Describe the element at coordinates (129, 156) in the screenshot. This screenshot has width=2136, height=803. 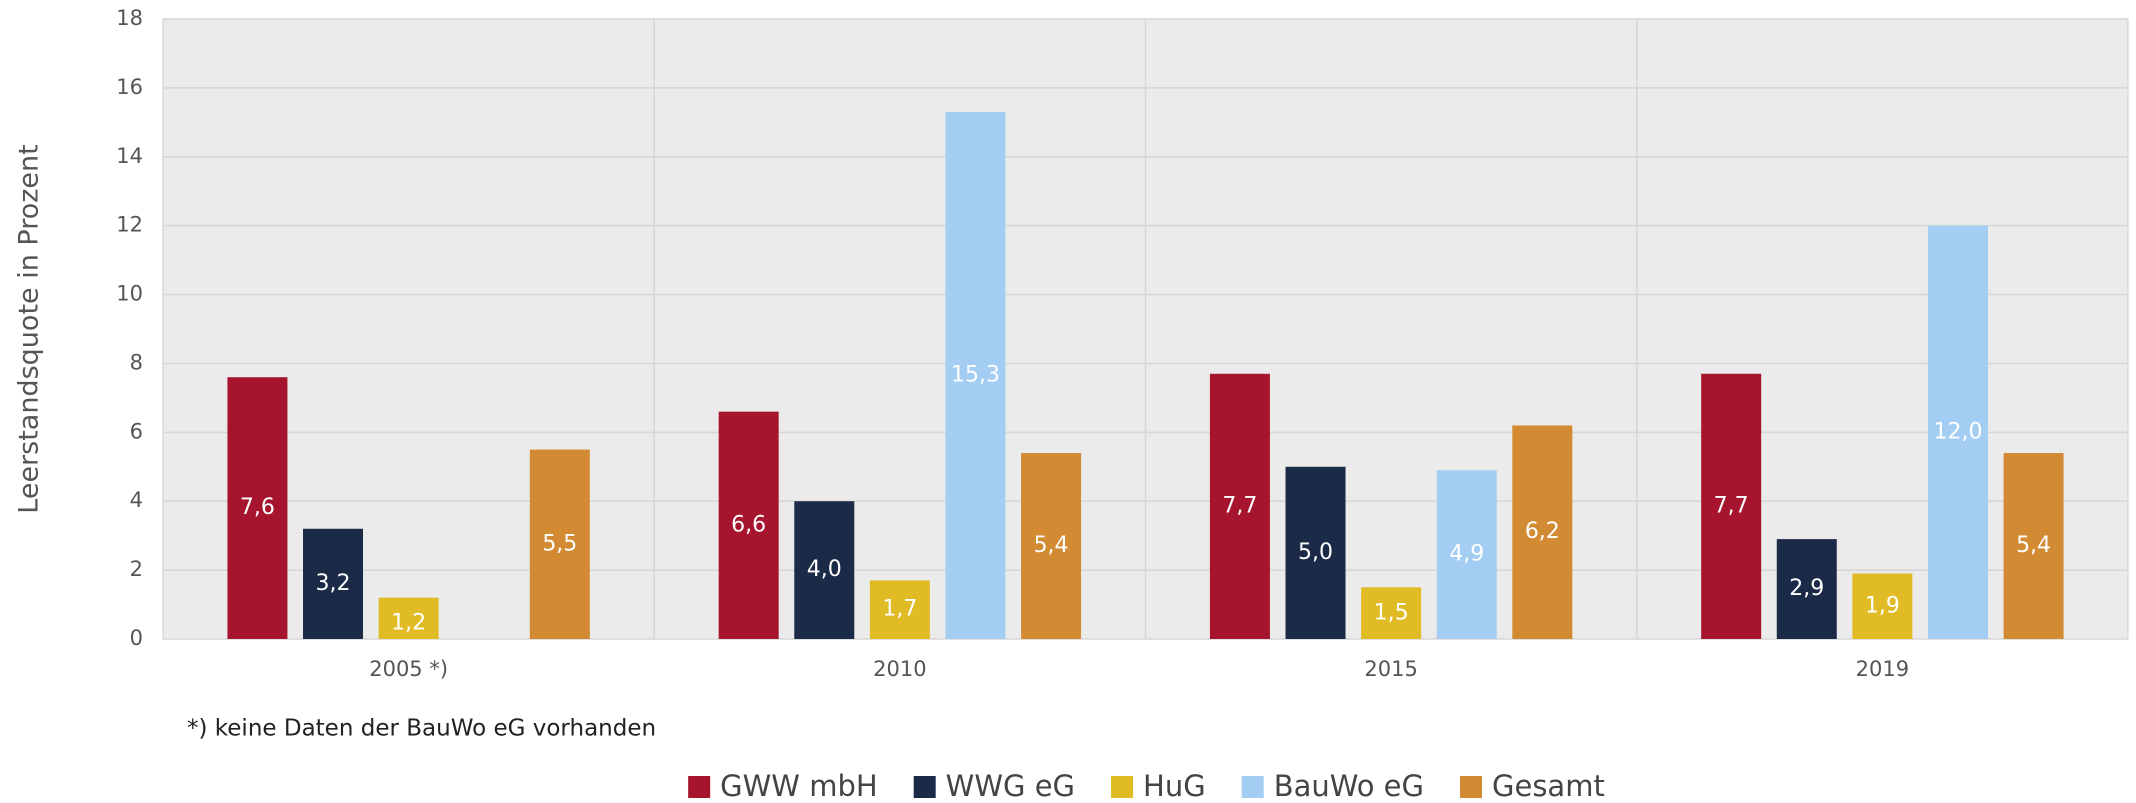
I see `y-tick-label: 14` at that location.